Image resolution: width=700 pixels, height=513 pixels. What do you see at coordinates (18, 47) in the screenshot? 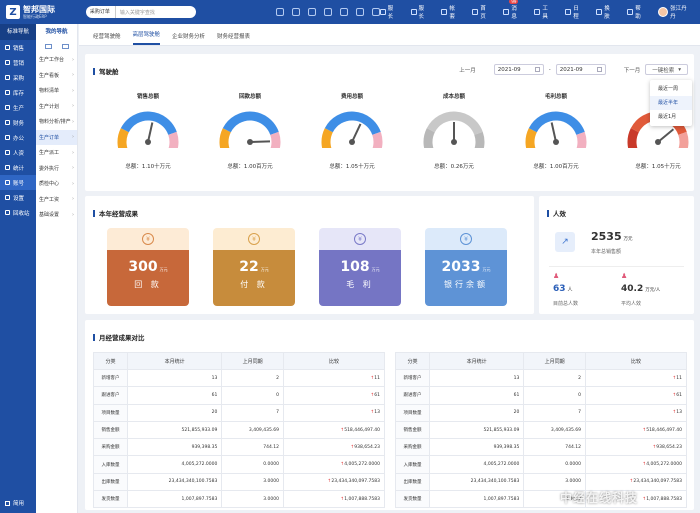
I see `primary-nav-item: 销售` at bounding box center [18, 47].